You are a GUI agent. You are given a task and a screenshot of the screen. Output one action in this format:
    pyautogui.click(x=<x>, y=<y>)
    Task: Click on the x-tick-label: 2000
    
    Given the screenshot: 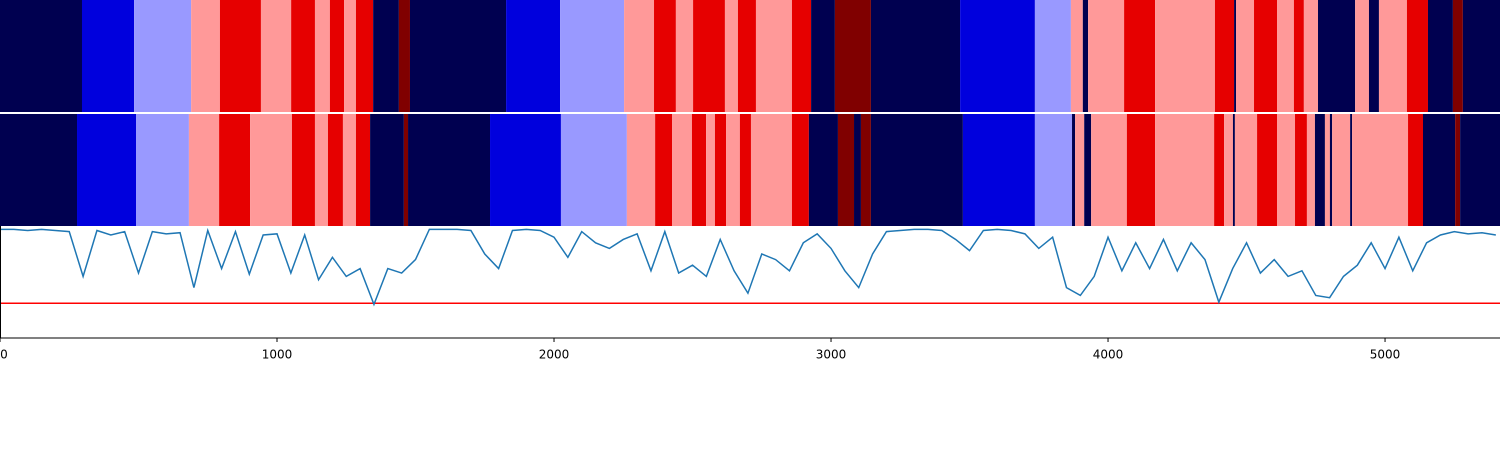 What is the action you would take?
    pyautogui.click(x=554, y=355)
    